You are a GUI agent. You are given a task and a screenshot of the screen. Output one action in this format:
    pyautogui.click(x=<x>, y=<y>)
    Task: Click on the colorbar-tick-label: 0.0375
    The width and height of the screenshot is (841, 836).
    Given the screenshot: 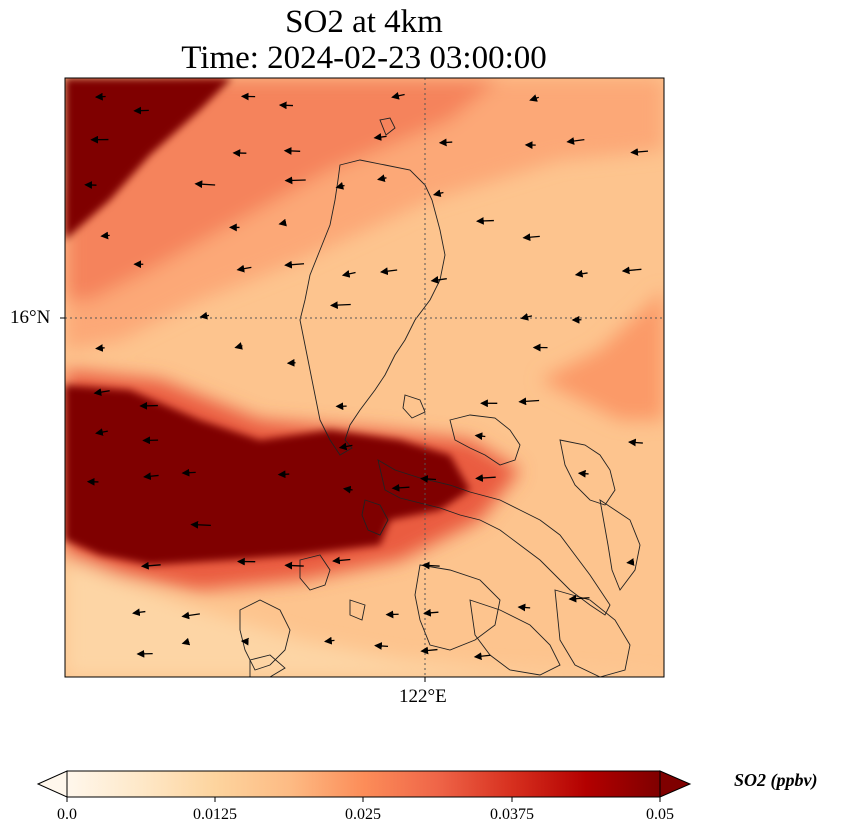 What is the action you would take?
    pyautogui.click(x=512, y=814)
    